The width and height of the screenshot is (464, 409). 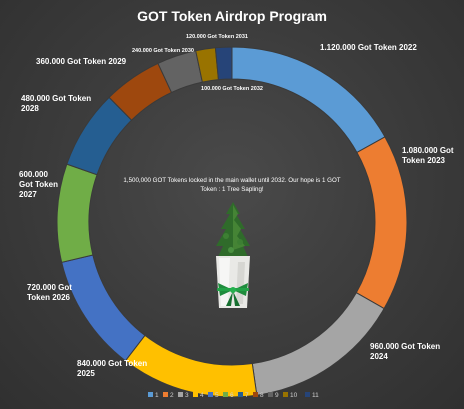 I want to click on slice-label-6: 600.000 Got Token 2027, so click(x=38, y=184).